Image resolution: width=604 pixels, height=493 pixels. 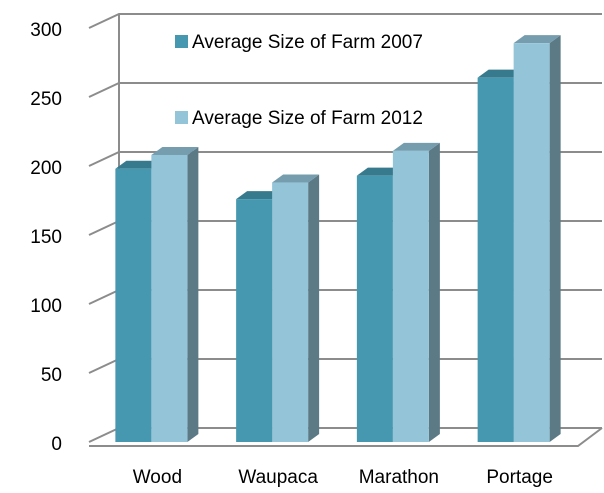 I want to click on y-tick-label: 250, so click(x=46, y=99).